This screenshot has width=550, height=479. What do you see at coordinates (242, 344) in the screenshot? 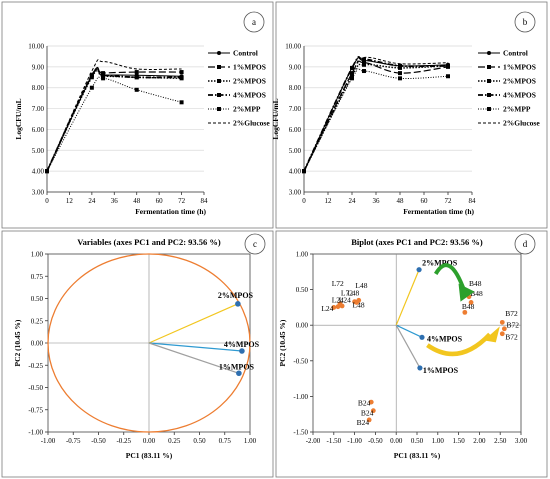
I see `panel-c-vector-label: 4%MPOS` at bounding box center [242, 344].